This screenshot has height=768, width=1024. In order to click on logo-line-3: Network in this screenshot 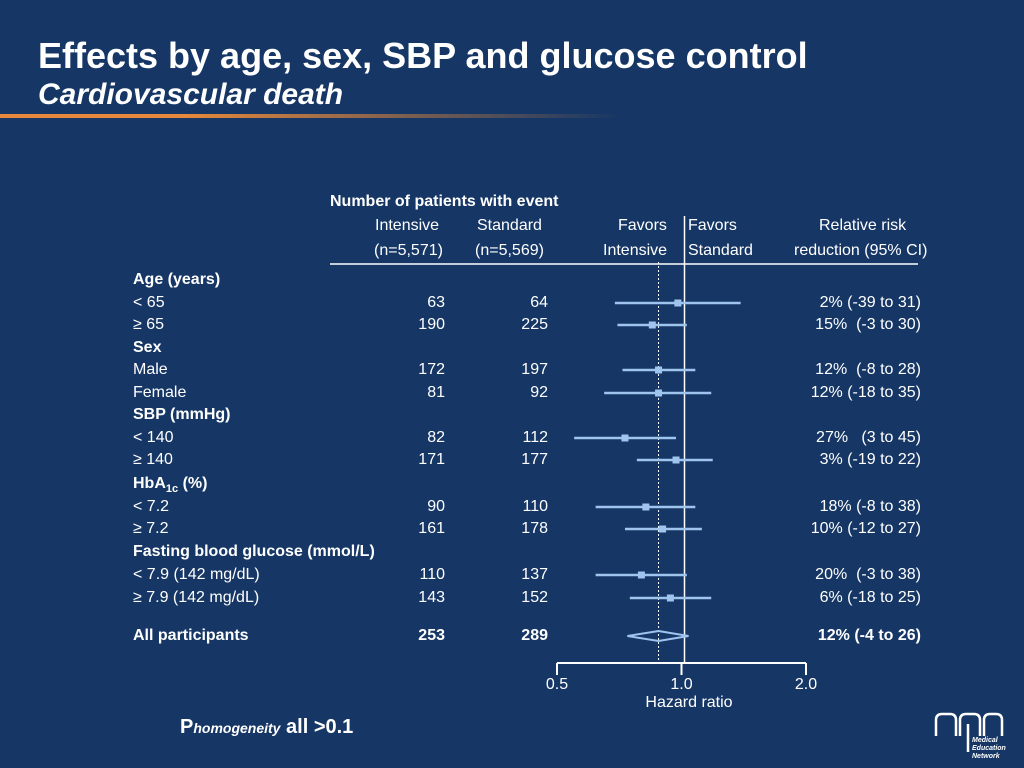, I will do `click(986, 756)`.